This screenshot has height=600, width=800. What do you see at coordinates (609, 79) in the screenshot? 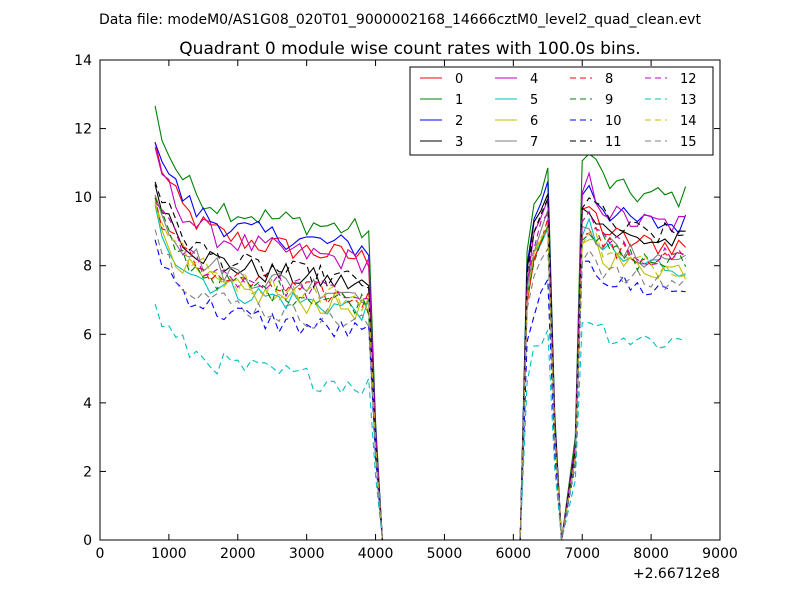
I see `legend-label-8: 8` at bounding box center [609, 79].